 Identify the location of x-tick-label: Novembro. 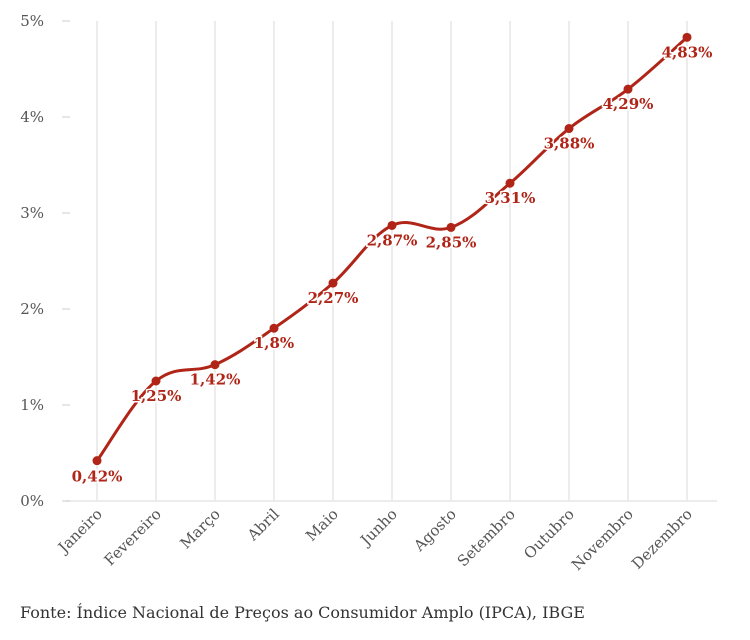
(602, 539).